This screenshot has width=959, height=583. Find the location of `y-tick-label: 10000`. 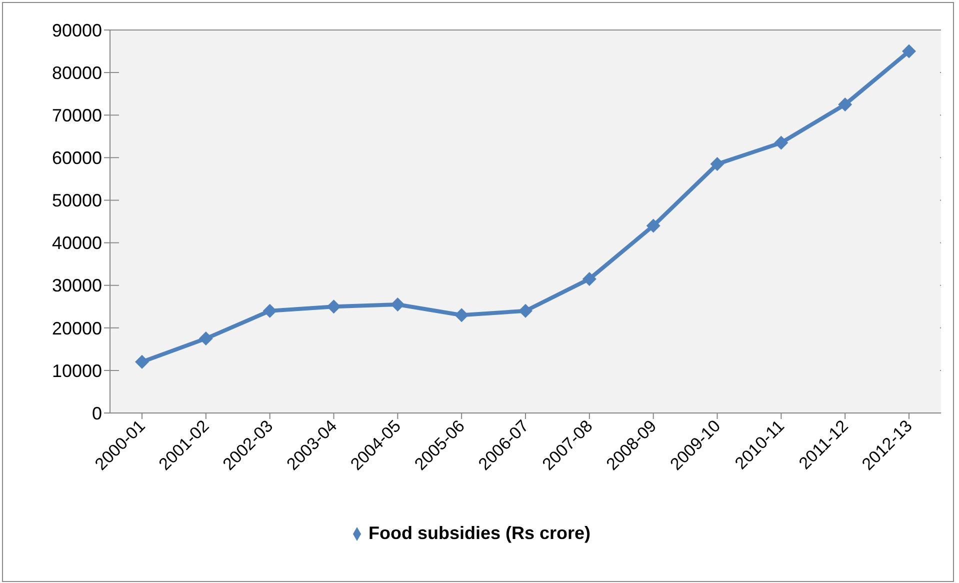

y-tick-label: 10000 is located at coordinates (77, 370).